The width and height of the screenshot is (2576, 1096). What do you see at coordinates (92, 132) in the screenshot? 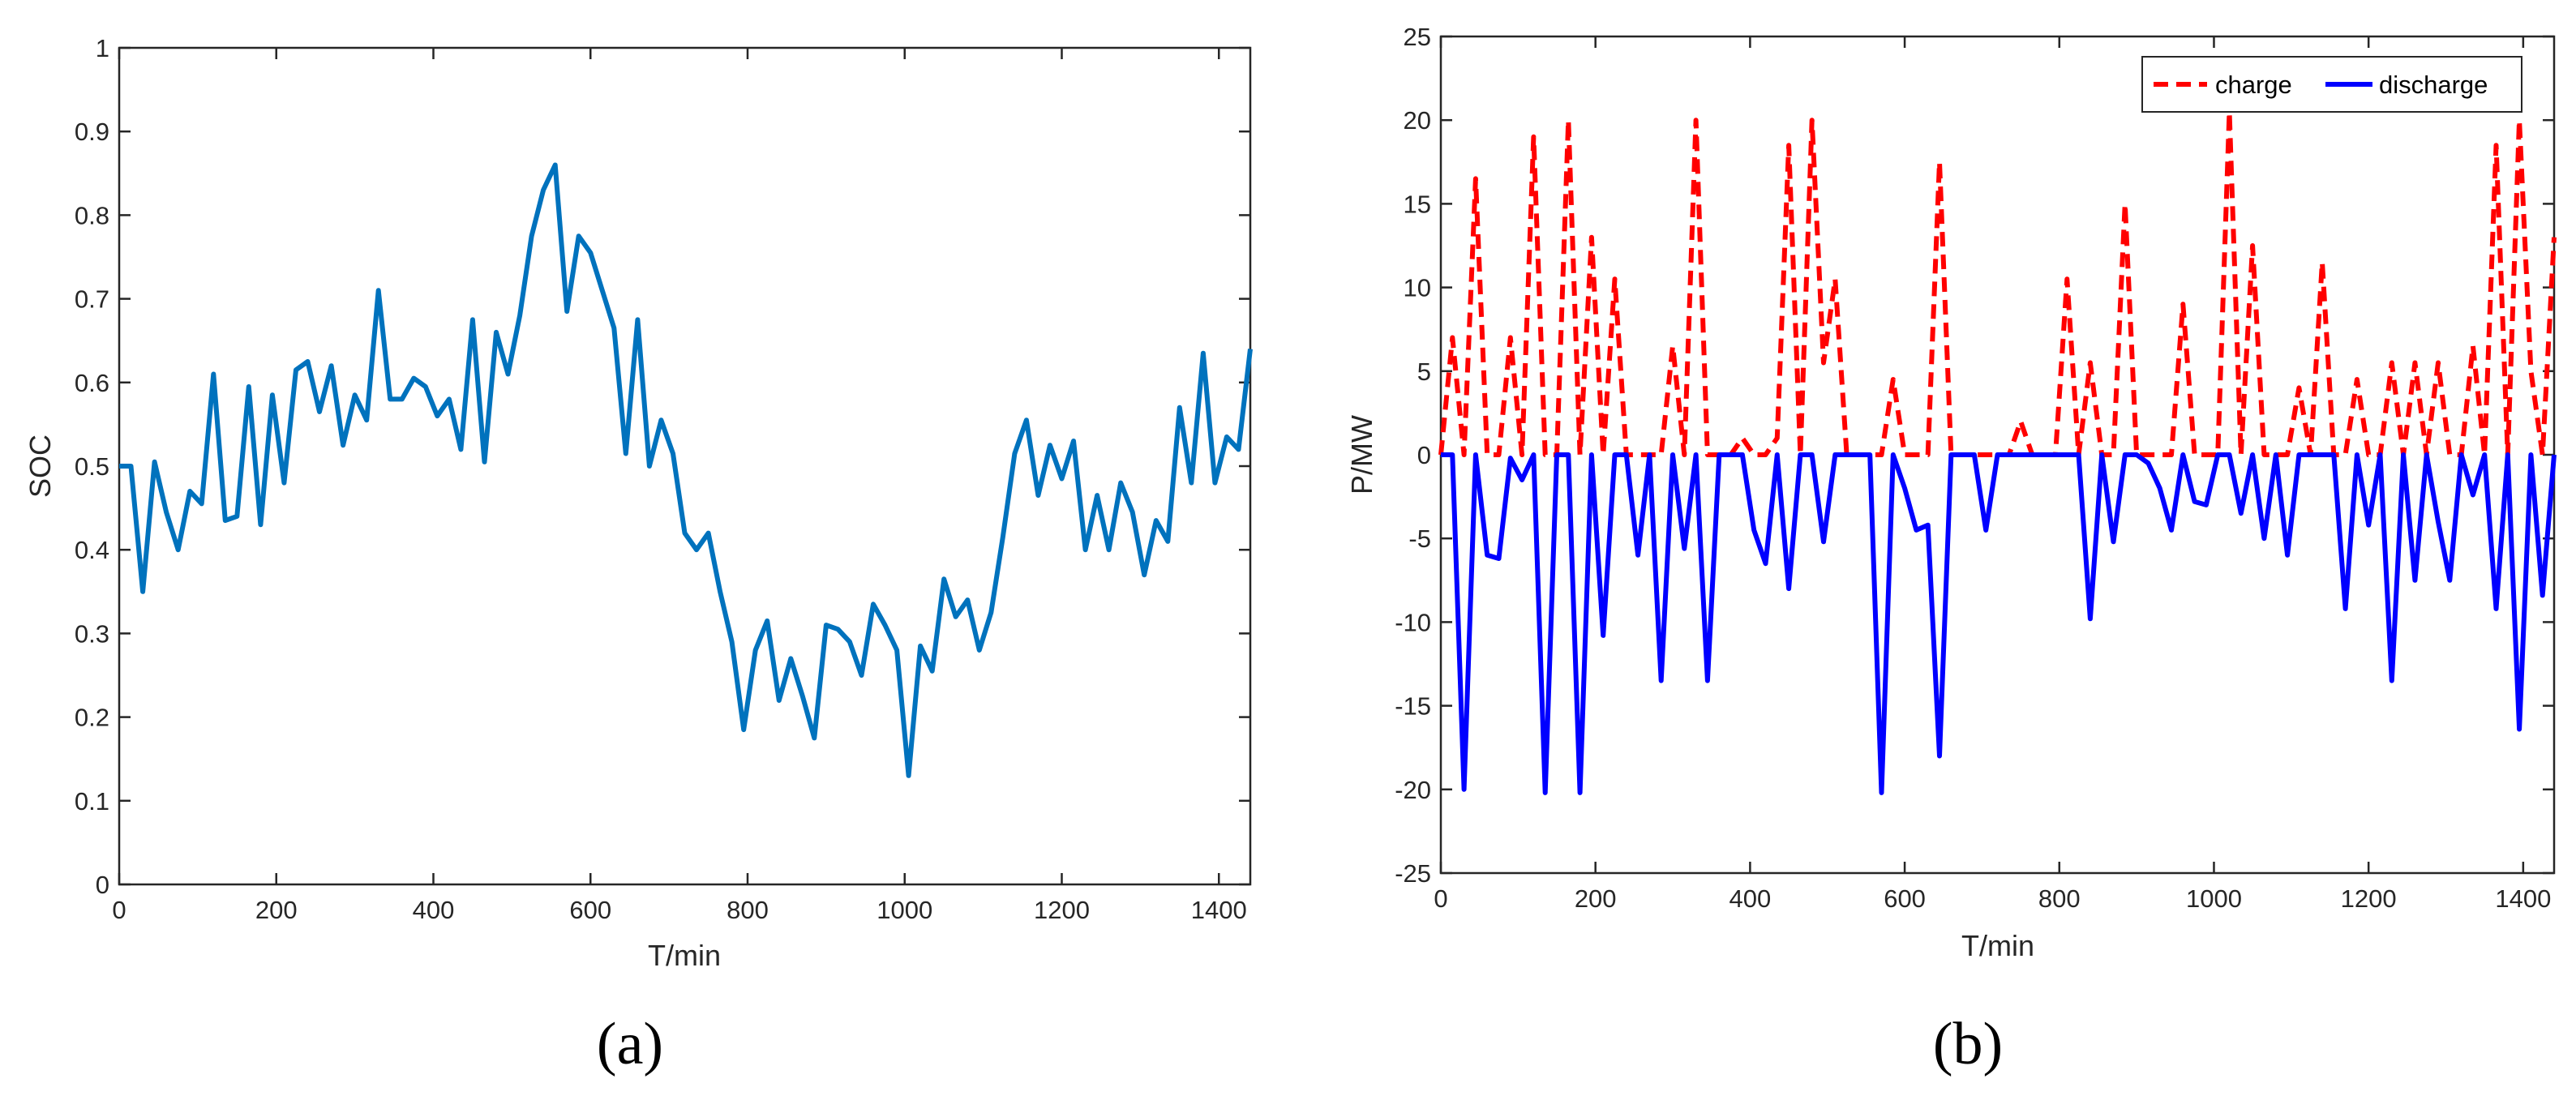
I see `soc-y-tick-label: 0.9` at bounding box center [92, 132].